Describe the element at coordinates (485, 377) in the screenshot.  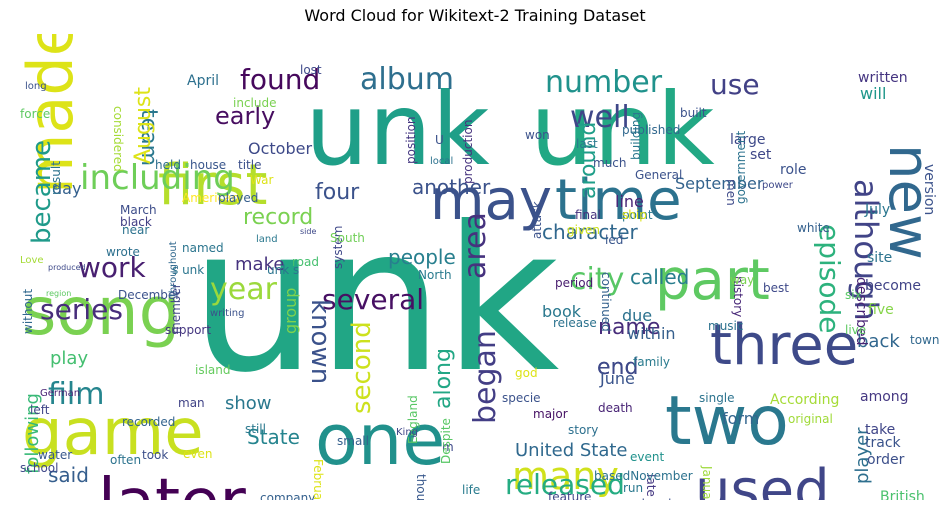
I see `cloud-word: began` at that location.